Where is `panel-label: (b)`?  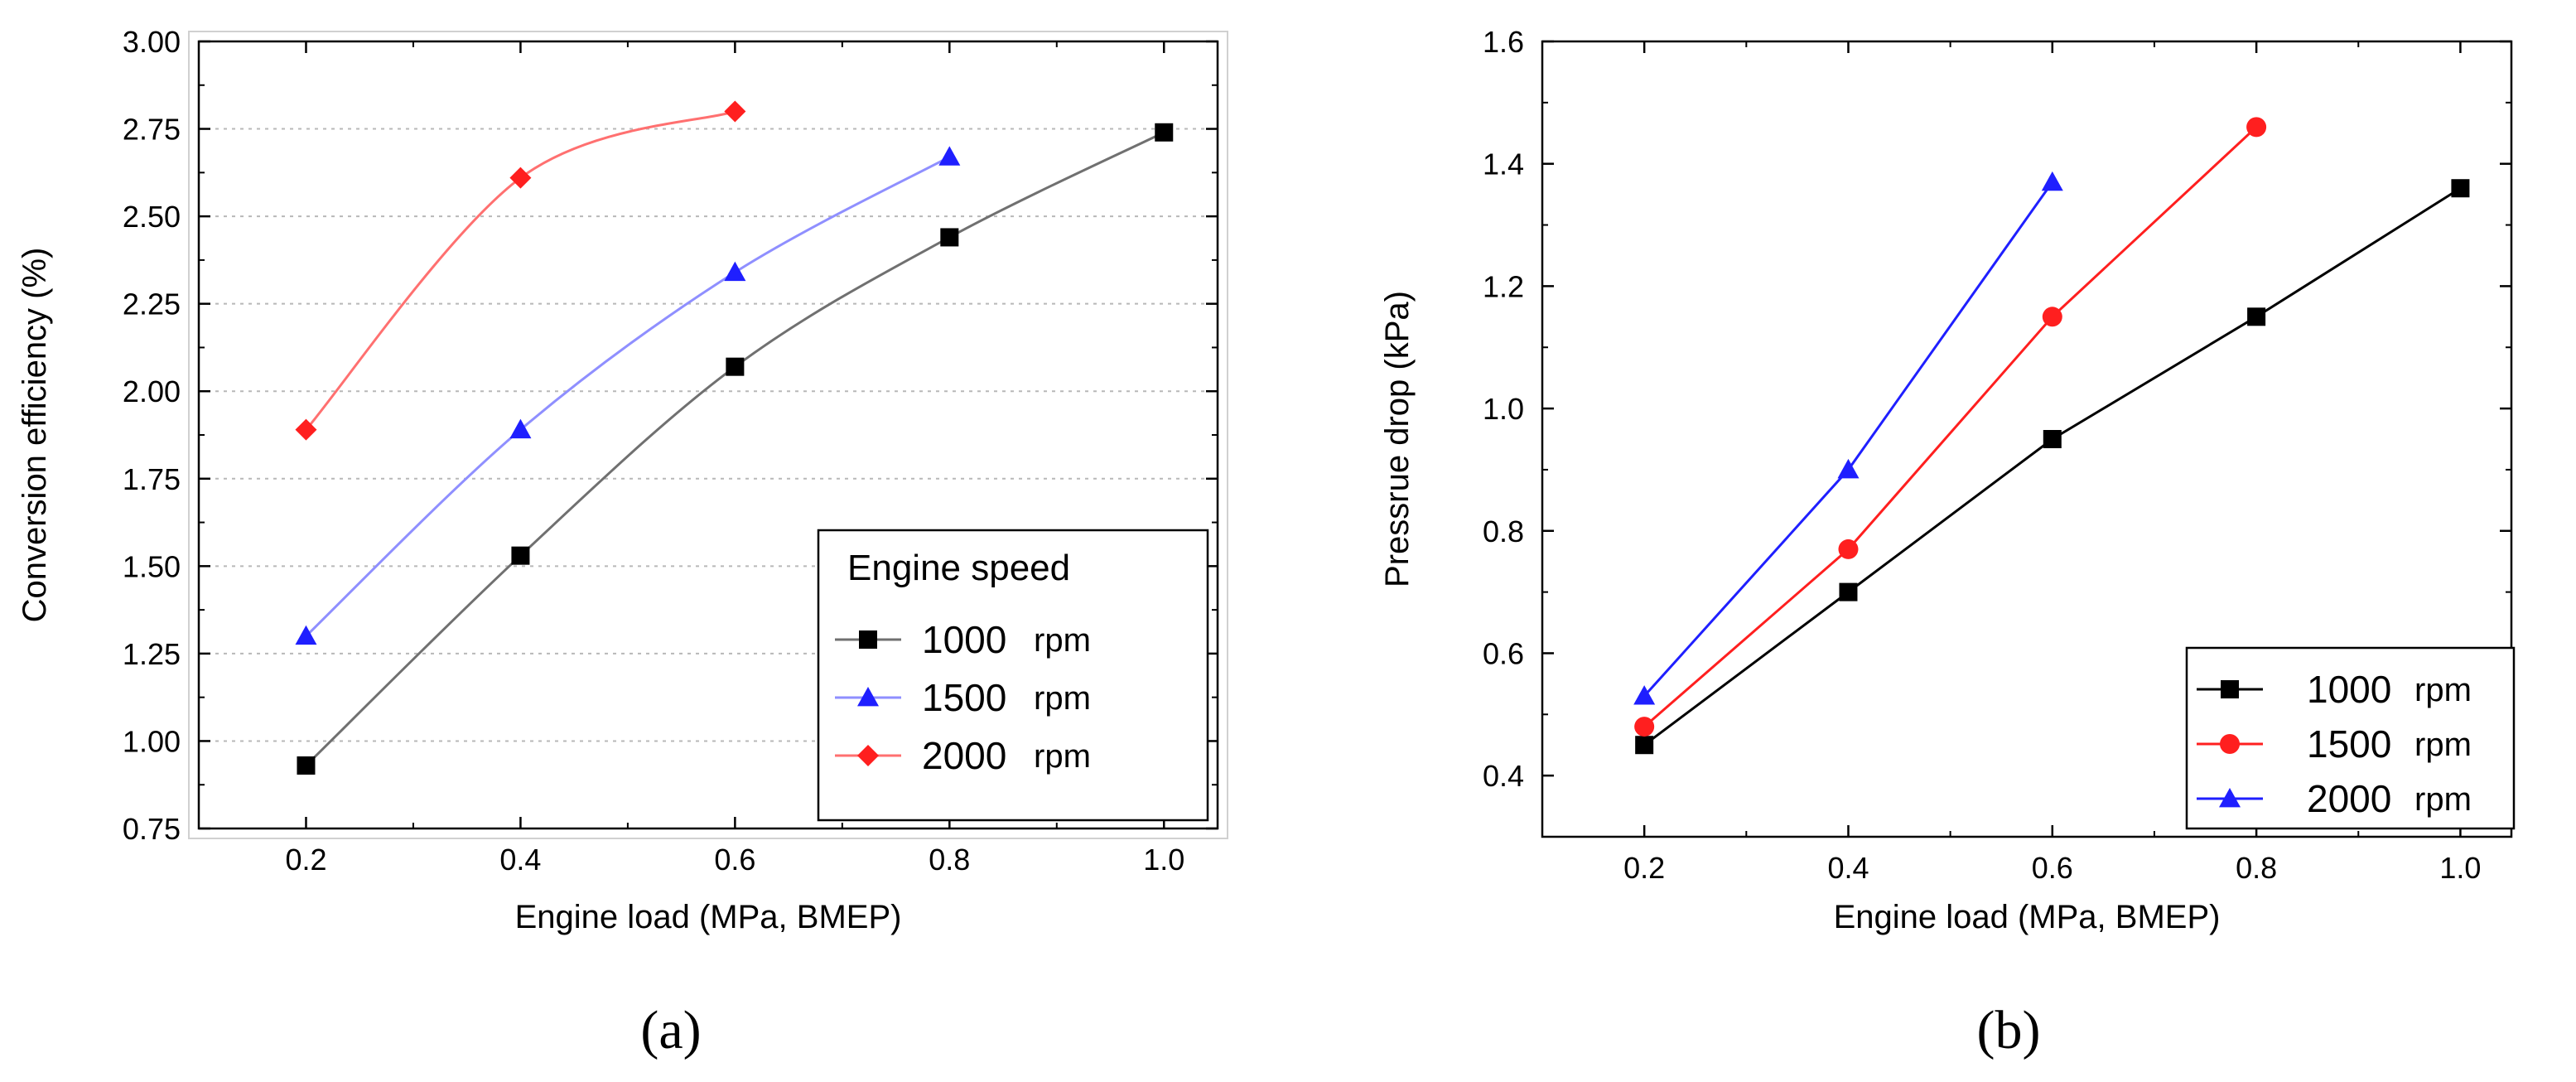
panel-label: (b) is located at coordinates (2009, 1030).